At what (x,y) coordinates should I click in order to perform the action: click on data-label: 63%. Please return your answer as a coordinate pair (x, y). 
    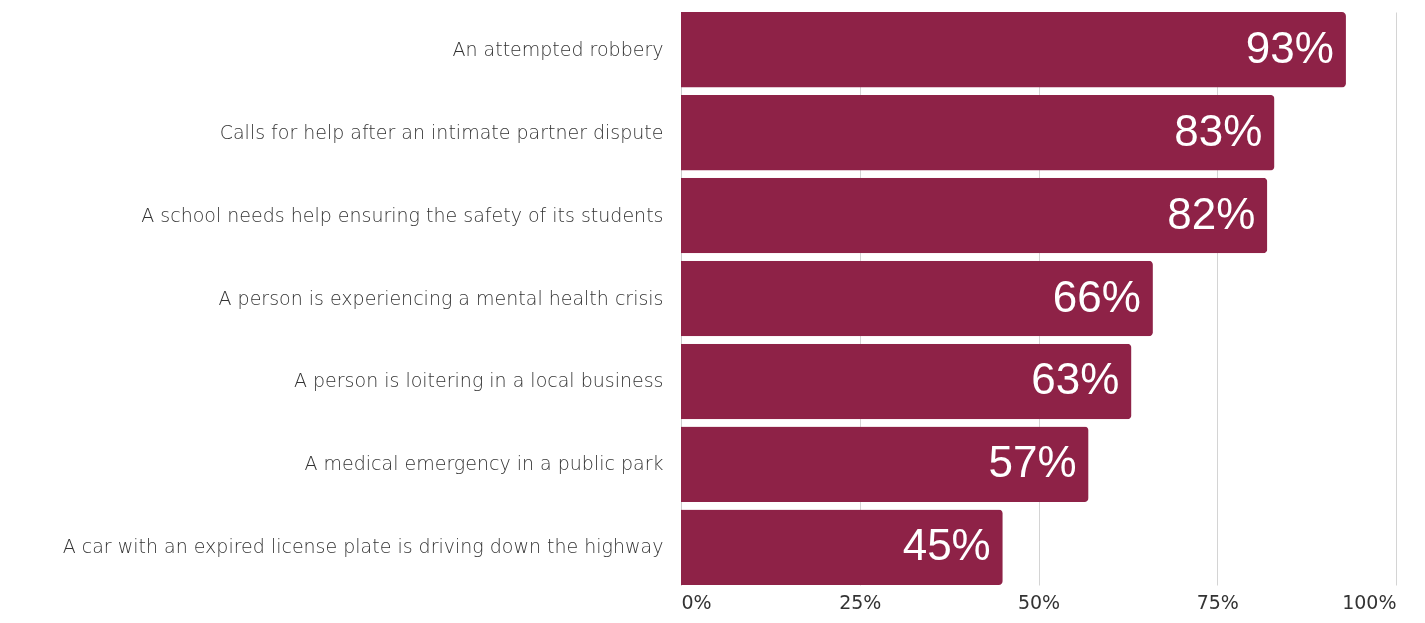
    Looking at the image, I should click on (1075, 379).